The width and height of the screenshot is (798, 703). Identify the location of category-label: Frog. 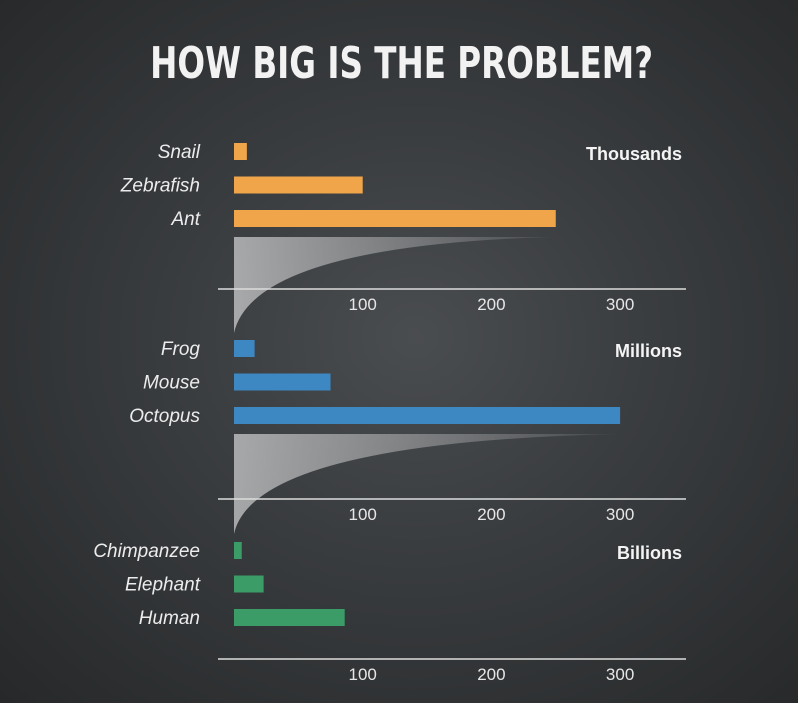
(181, 349).